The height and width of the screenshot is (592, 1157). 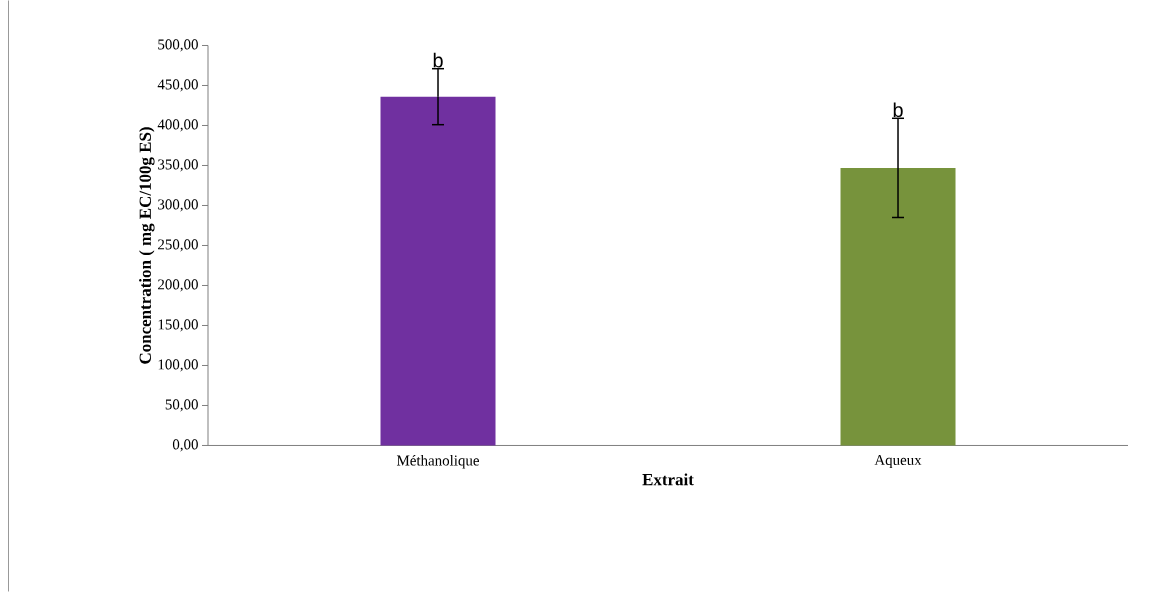 I want to click on y-tick-label: 400,00, so click(x=177, y=125).